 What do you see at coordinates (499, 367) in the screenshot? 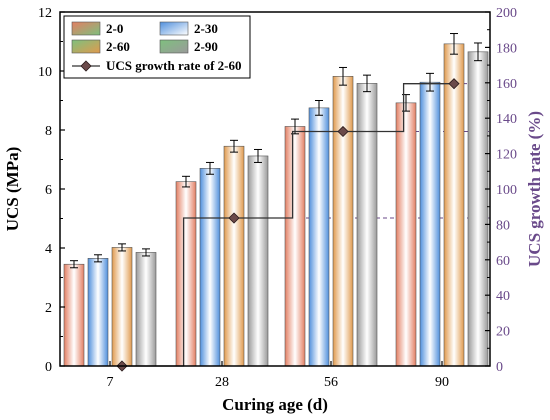
I see `y2-tick-label: 0` at bounding box center [499, 367].